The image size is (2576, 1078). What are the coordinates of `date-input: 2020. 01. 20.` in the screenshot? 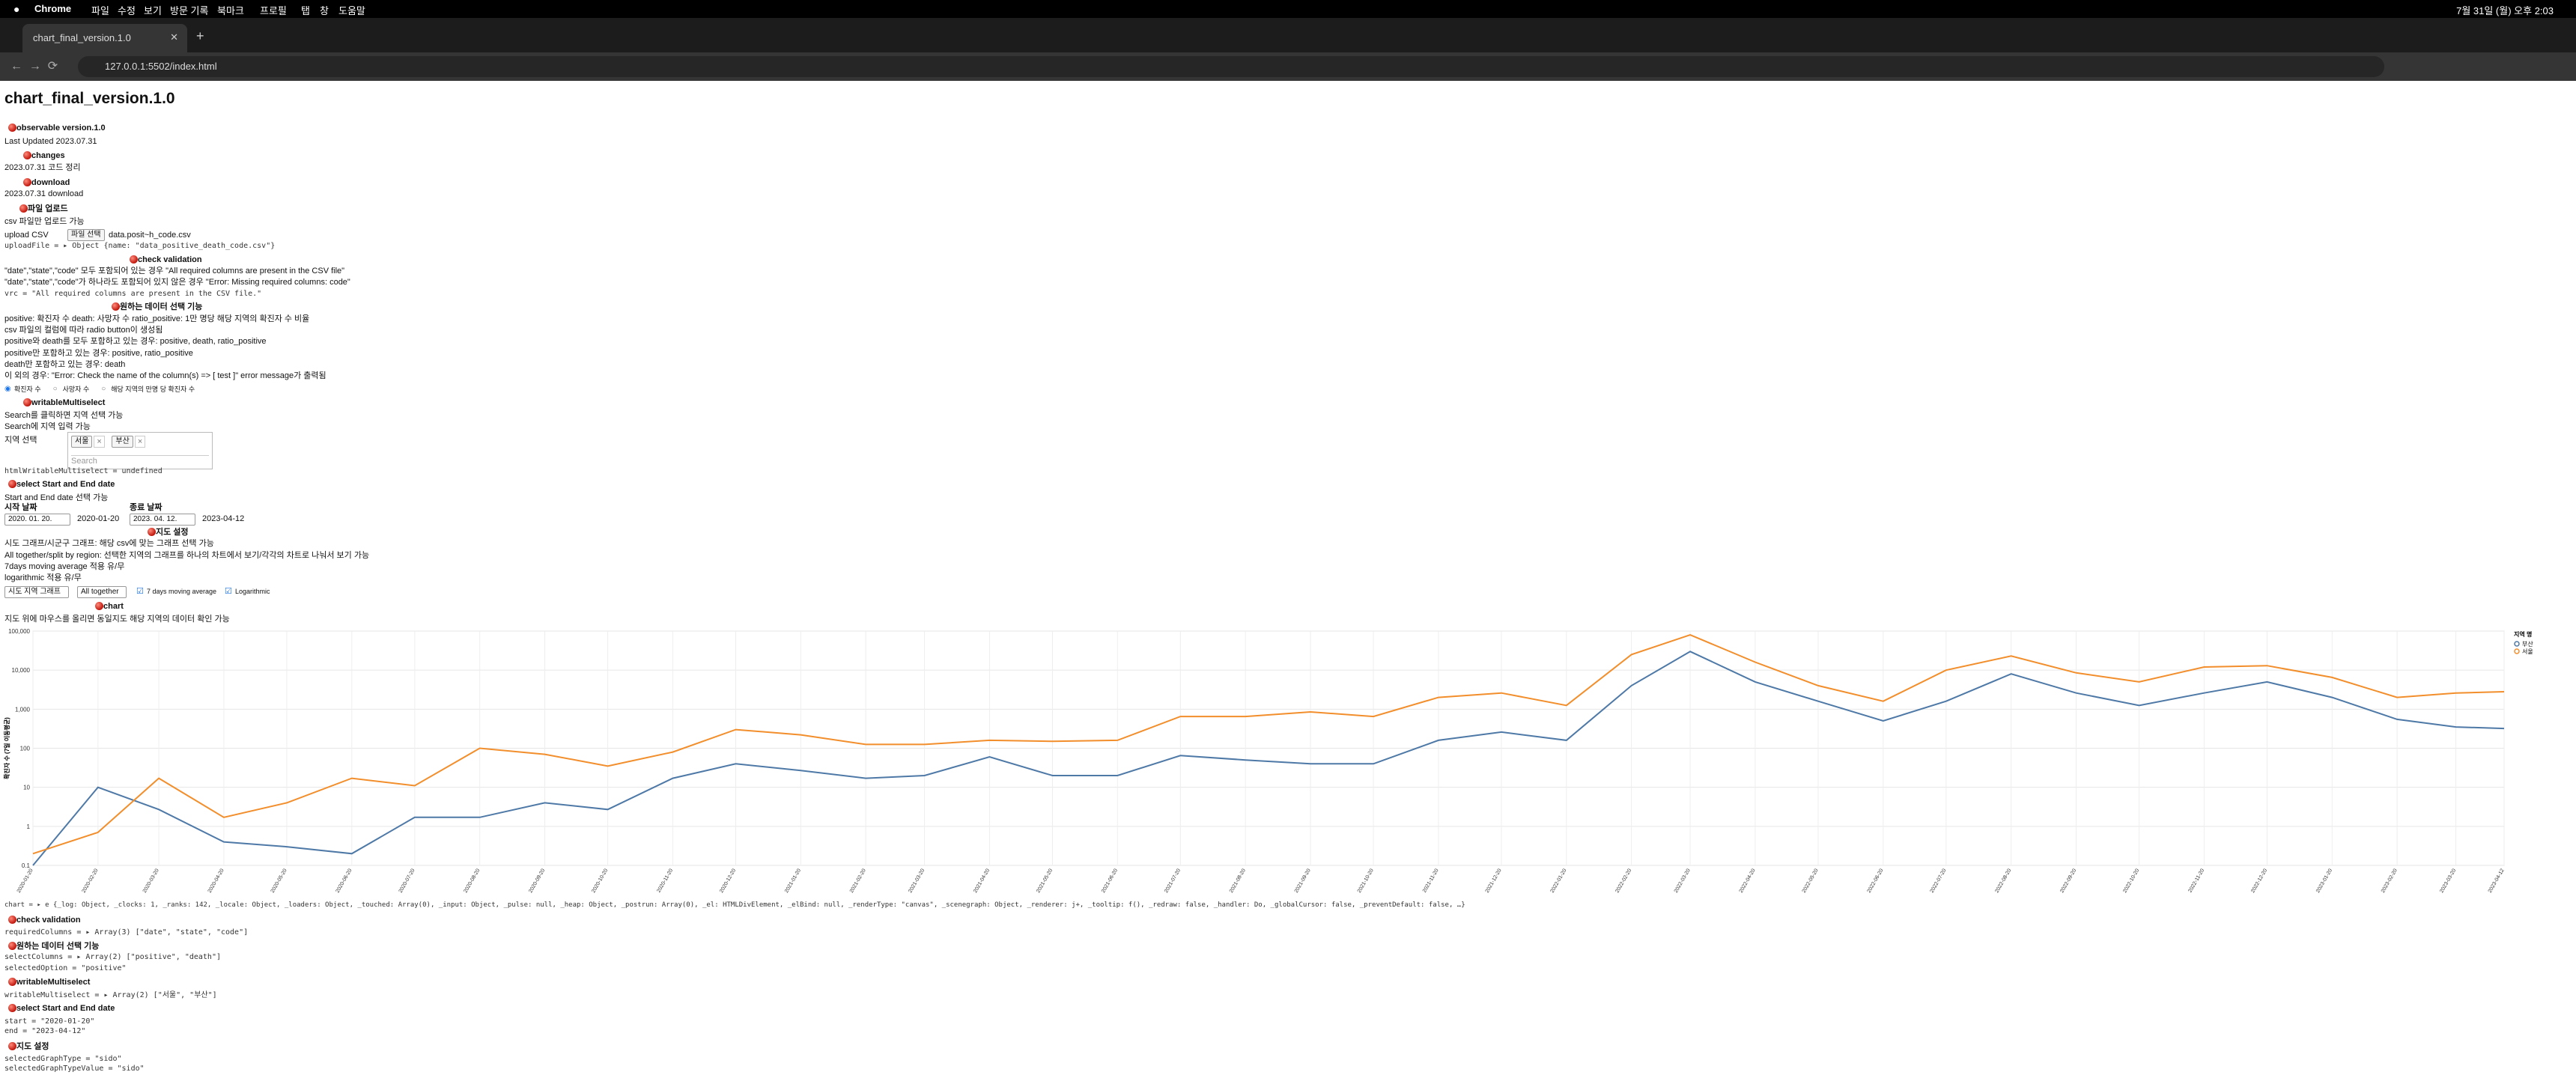 It's located at (37, 520).